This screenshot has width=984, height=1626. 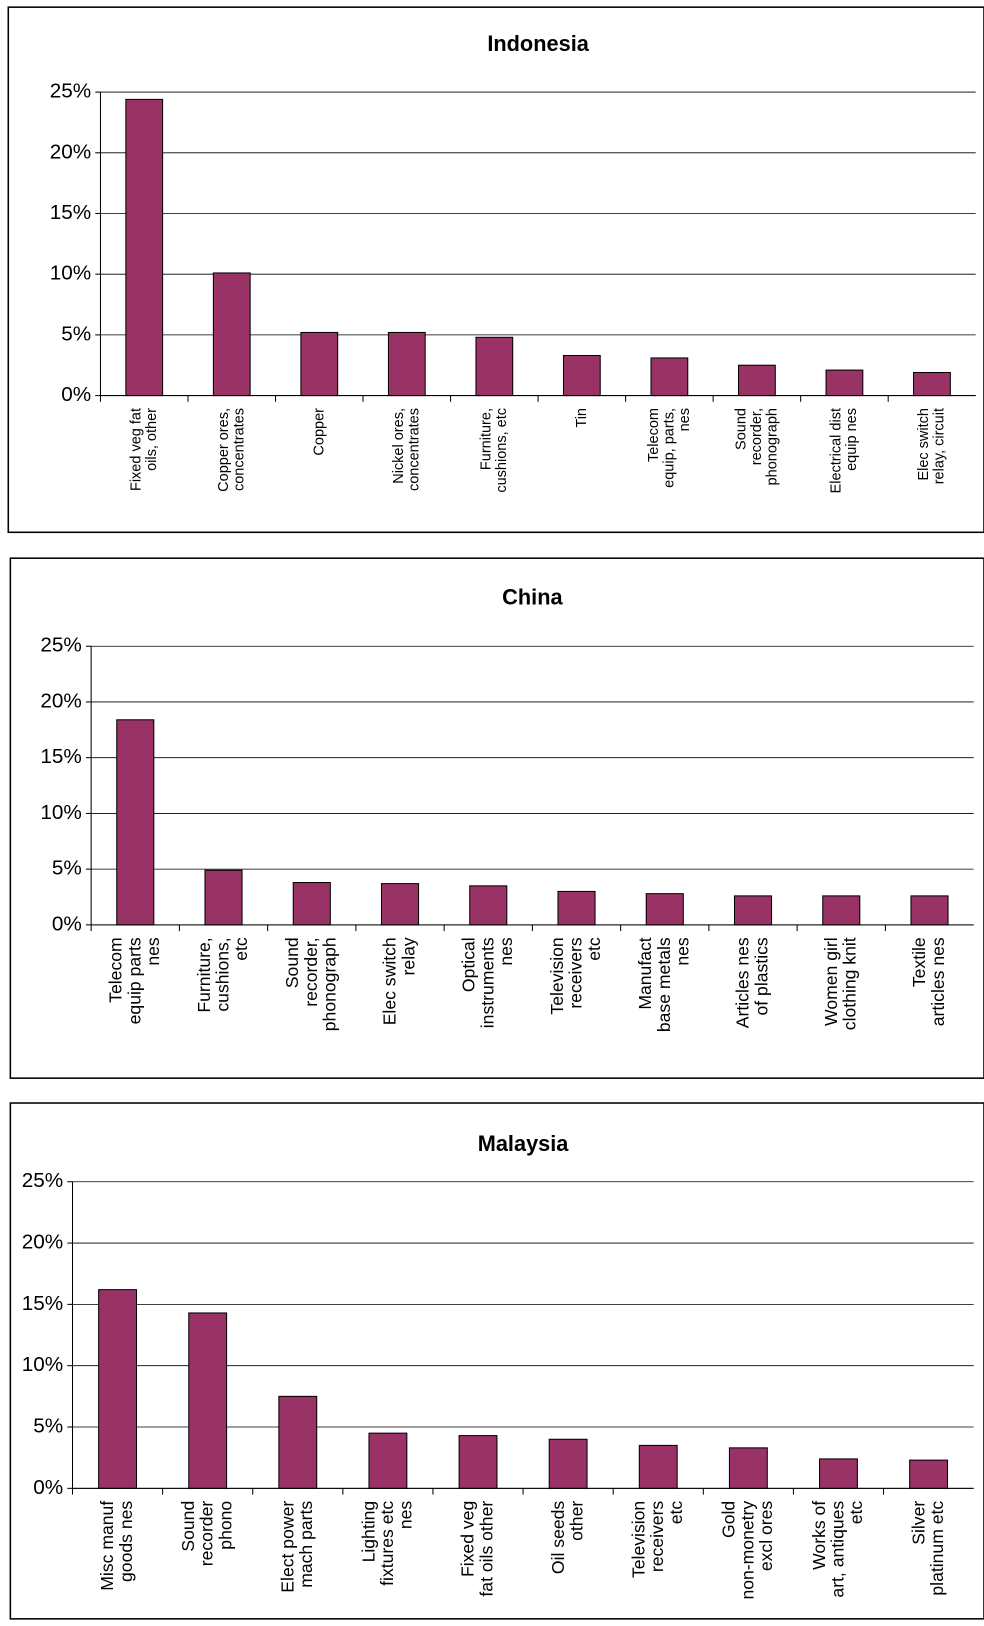 What do you see at coordinates (319, 432) in the screenshot?
I see `x-tick-label: Copper` at bounding box center [319, 432].